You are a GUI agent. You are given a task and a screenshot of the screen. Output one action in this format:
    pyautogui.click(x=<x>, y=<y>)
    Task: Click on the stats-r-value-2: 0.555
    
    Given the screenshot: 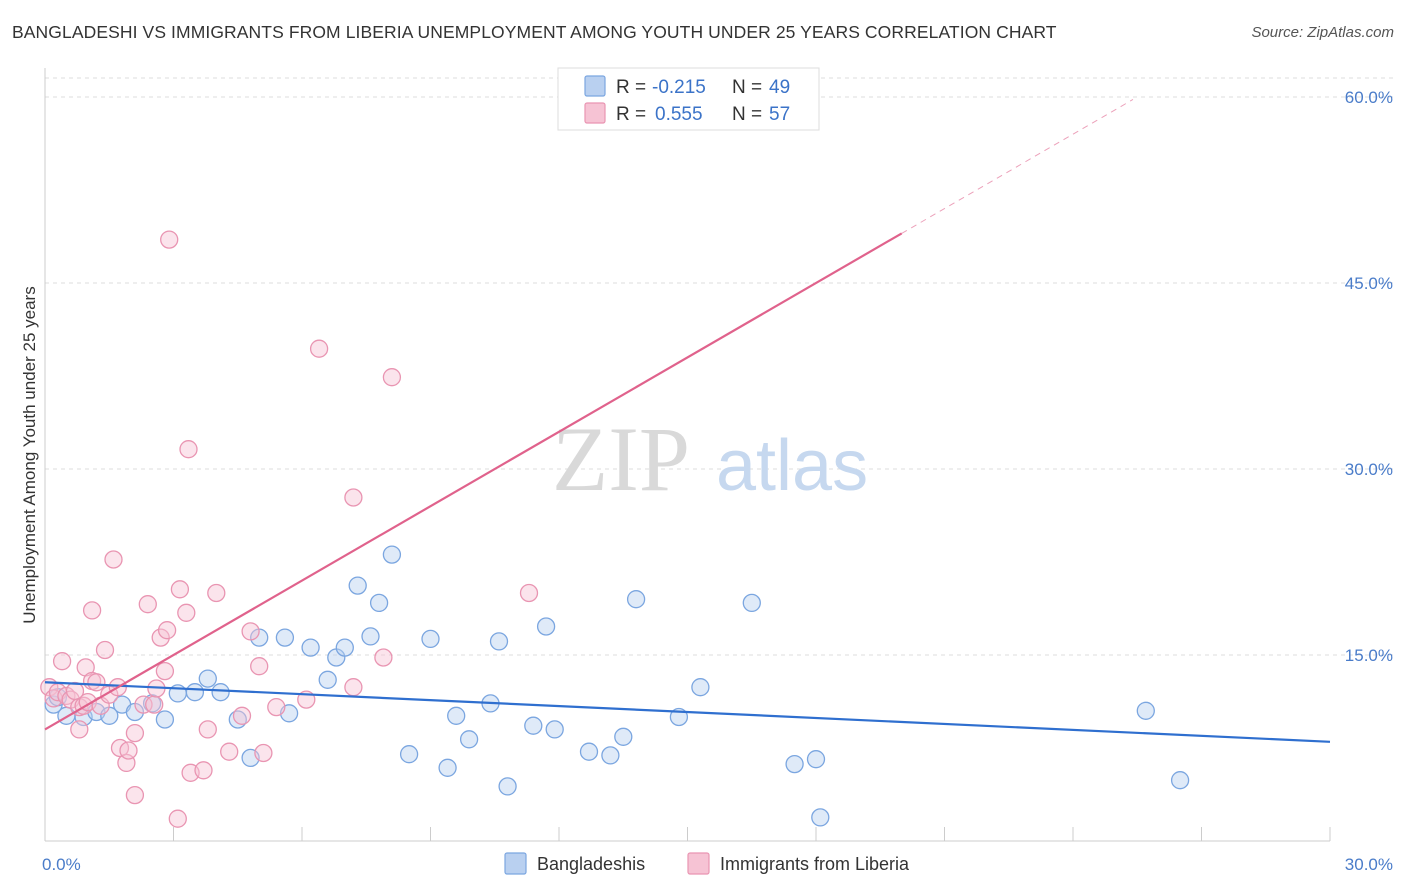 What is the action you would take?
    pyautogui.click(x=679, y=114)
    